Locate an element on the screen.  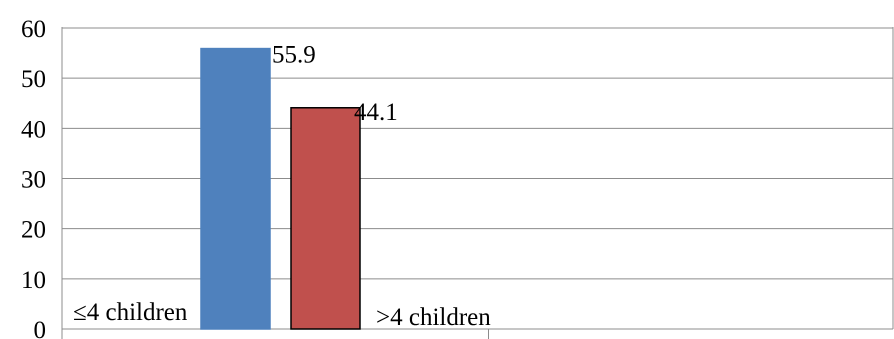
data-label-2: 44.1 is located at coordinates (376, 112).